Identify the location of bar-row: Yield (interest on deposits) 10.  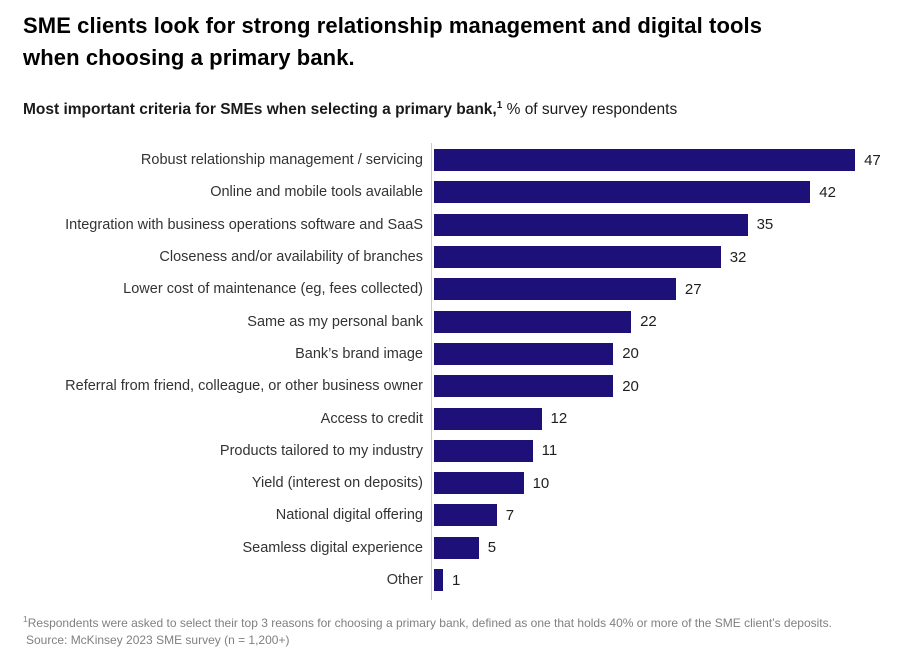
(451, 483).